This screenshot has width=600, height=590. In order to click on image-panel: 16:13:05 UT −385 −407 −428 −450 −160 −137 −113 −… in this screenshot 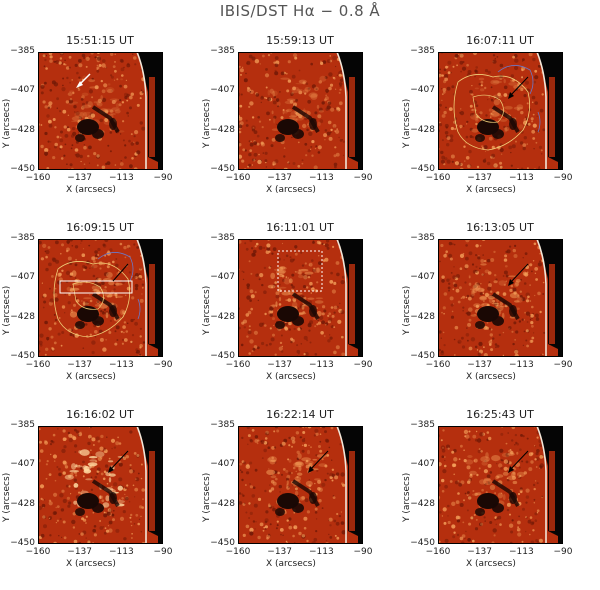, I will do `click(500, 306)`.